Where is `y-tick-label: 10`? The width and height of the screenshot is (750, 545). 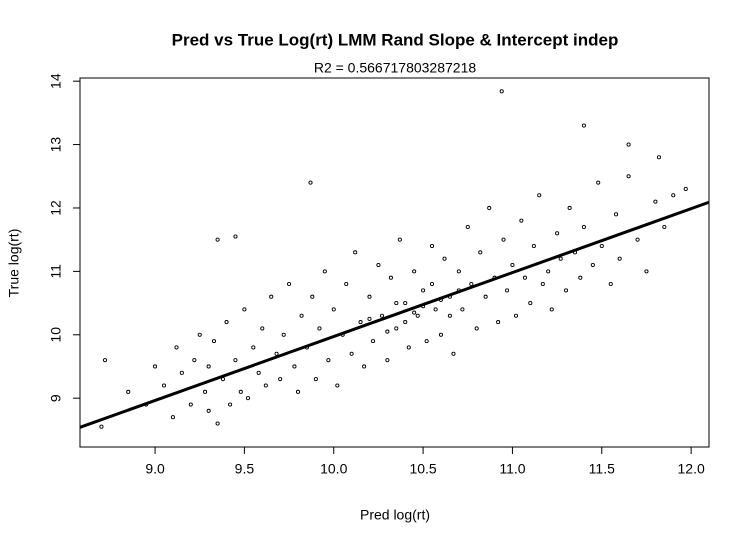 y-tick-label: 10 is located at coordinates (56, 335).